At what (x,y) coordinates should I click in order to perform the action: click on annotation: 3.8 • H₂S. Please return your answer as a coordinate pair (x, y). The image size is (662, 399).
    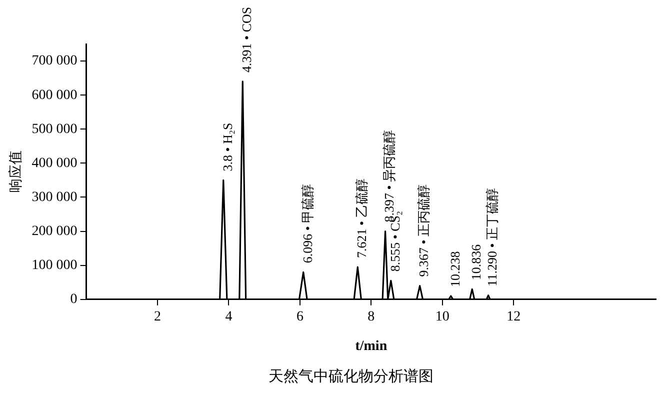
    Looking at the image, I should click on (227, 147).